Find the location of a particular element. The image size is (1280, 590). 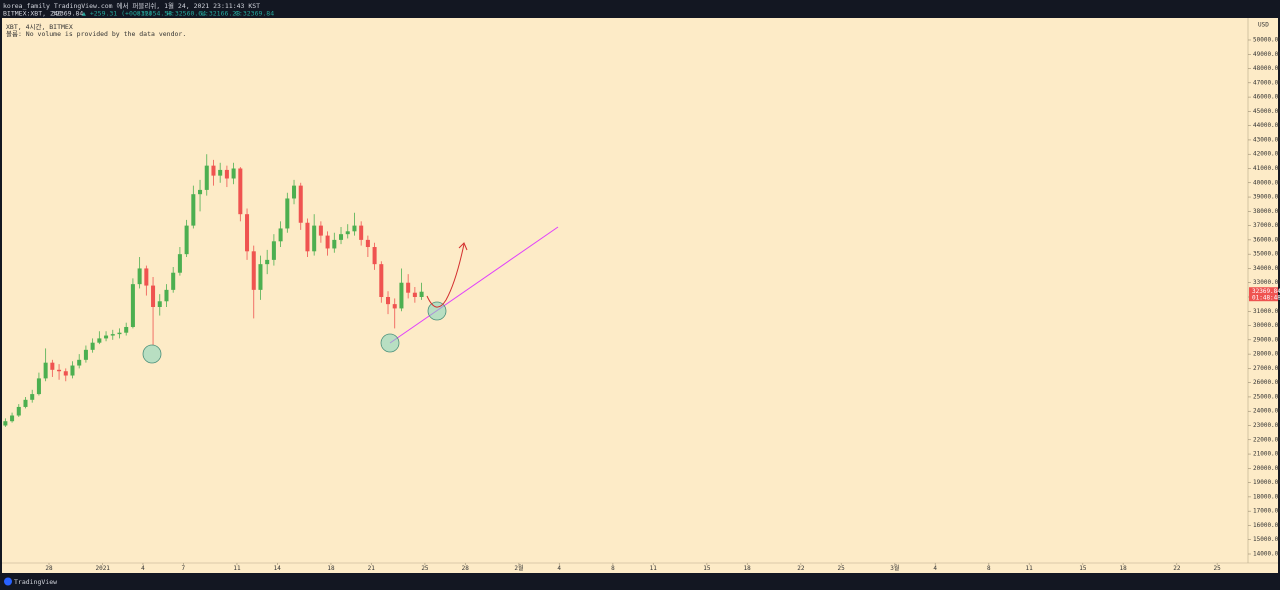

y-tick-label: 35000.00 is located at coordinates (1266, 254).